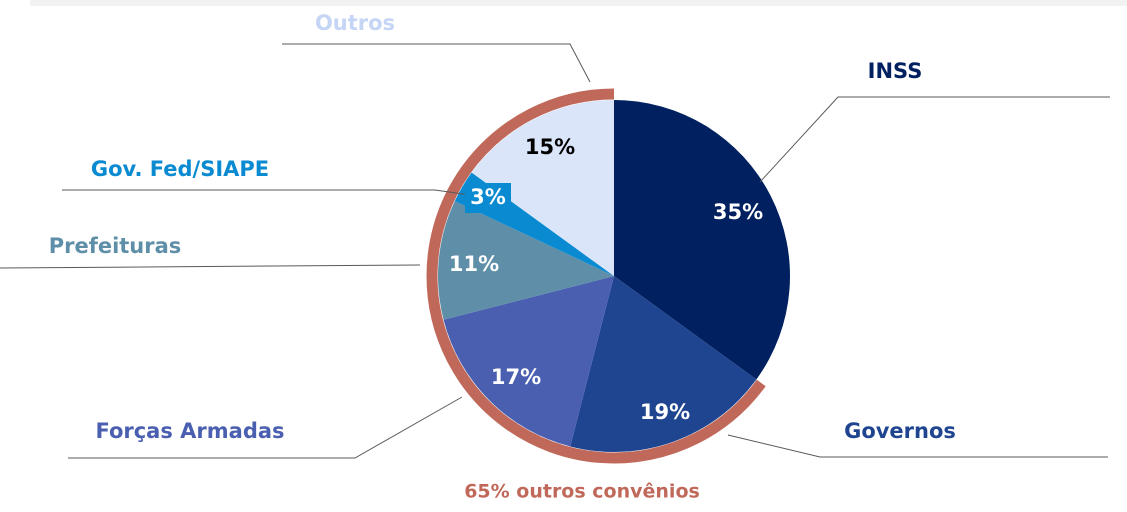 The height and width of the screenshot is (512, 1127). I want to click on category-label: Gov. Fed/SIAPE, so click(180, 169).